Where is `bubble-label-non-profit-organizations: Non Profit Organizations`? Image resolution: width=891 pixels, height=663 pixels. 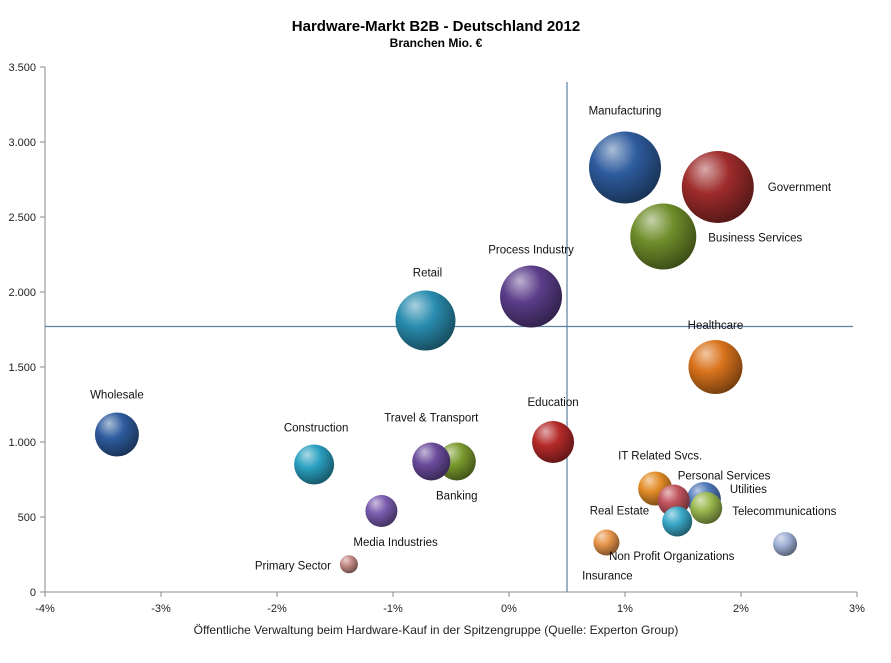
bubble-label-non-profit-organizations: Non Profit Organizations is located at coordinates (672, 557).